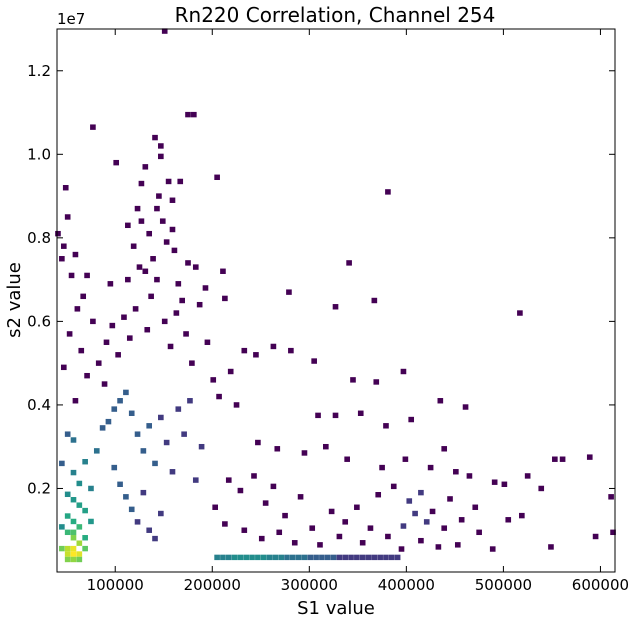  What do you see at coordinates (600, 585) in the screenshot?
I see `x-tick-label: 600000` at bounding box center [600, 585].